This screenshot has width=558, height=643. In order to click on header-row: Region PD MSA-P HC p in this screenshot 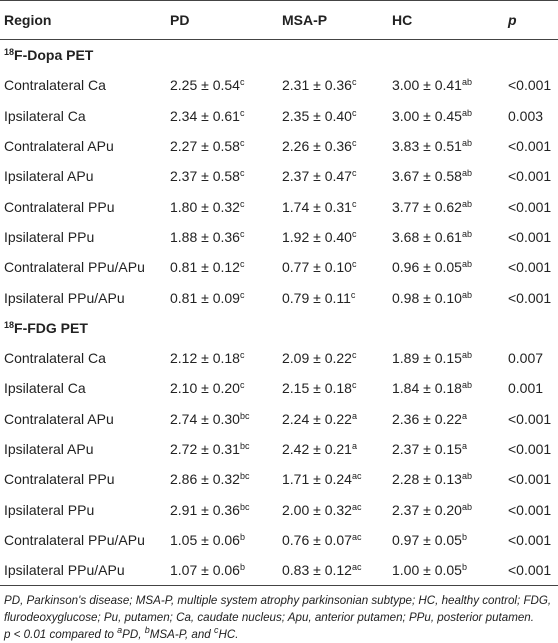, I will do `click(279, 20)`.